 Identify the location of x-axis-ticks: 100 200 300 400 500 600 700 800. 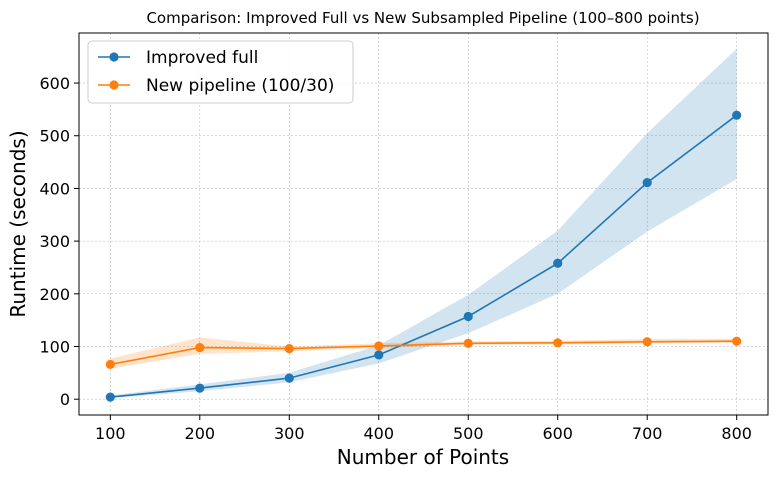
(423, 429).